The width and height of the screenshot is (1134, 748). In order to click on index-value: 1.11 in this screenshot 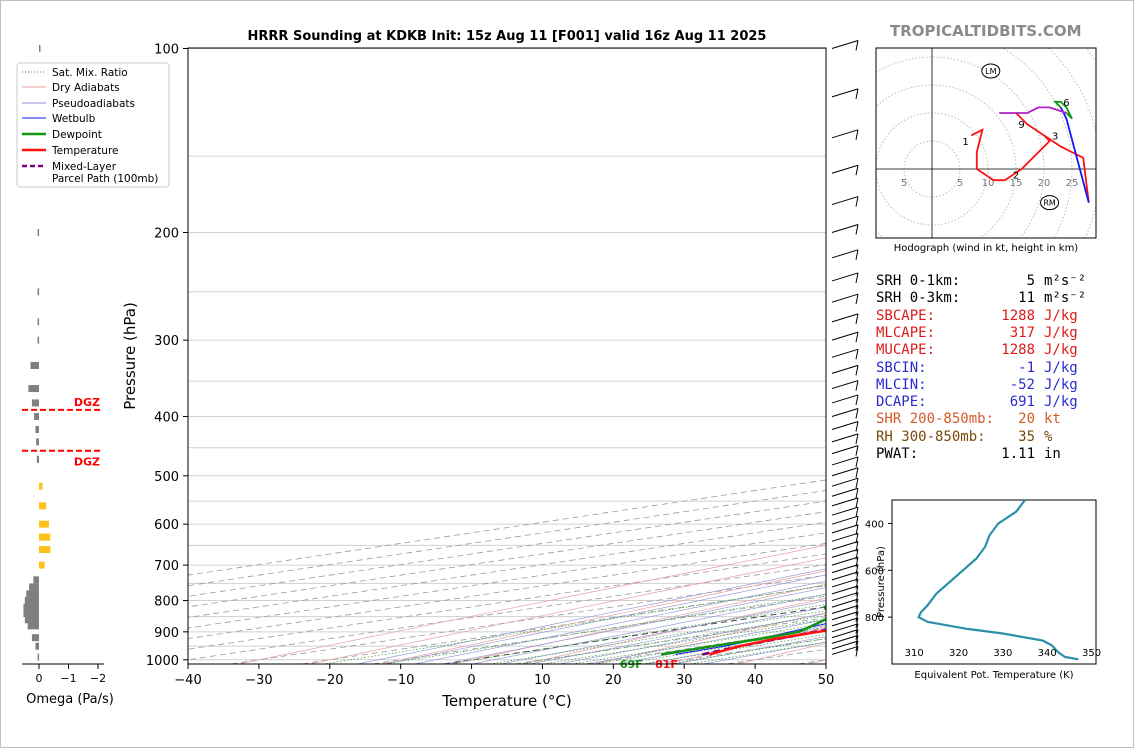, I will do `click(1018, 454)`.